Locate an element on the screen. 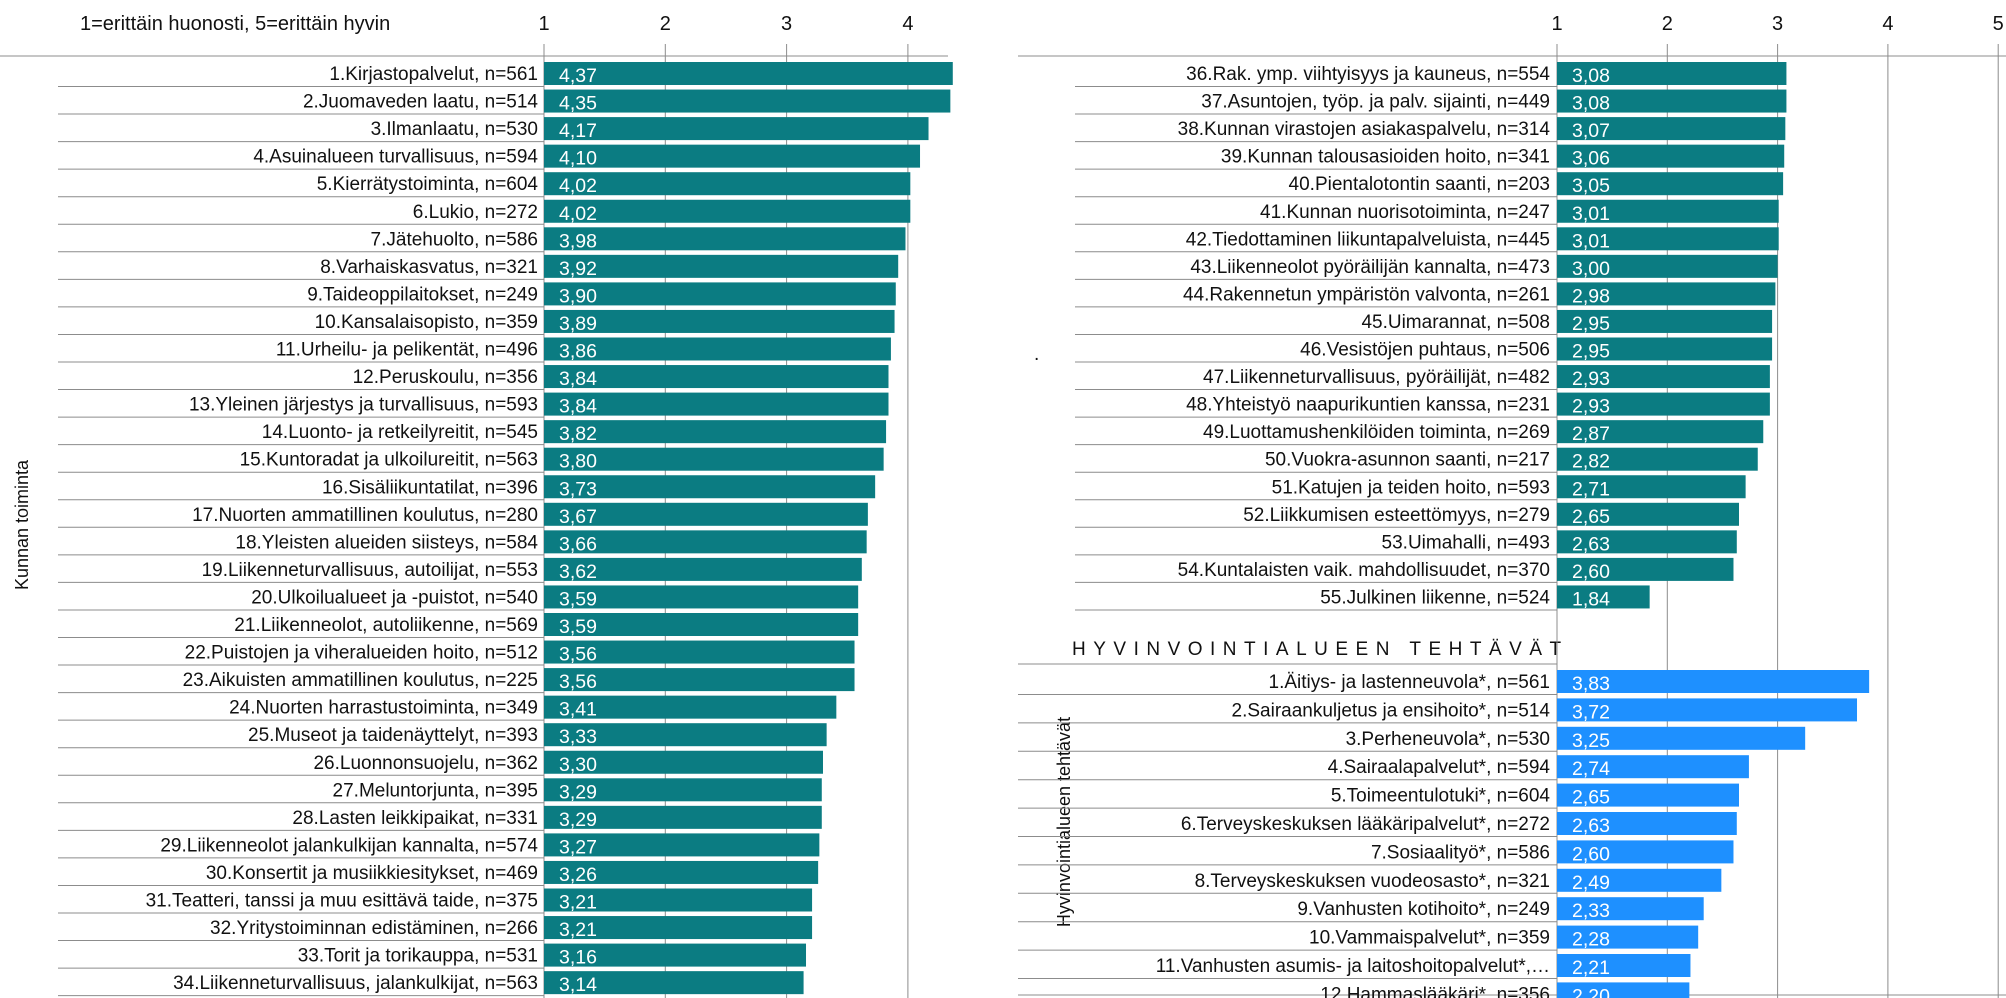 The image size is (2006, 998). section-header: HYVINVOINTIALUEEN TEHTÄVÄT is located at coordinates (1320, 649).